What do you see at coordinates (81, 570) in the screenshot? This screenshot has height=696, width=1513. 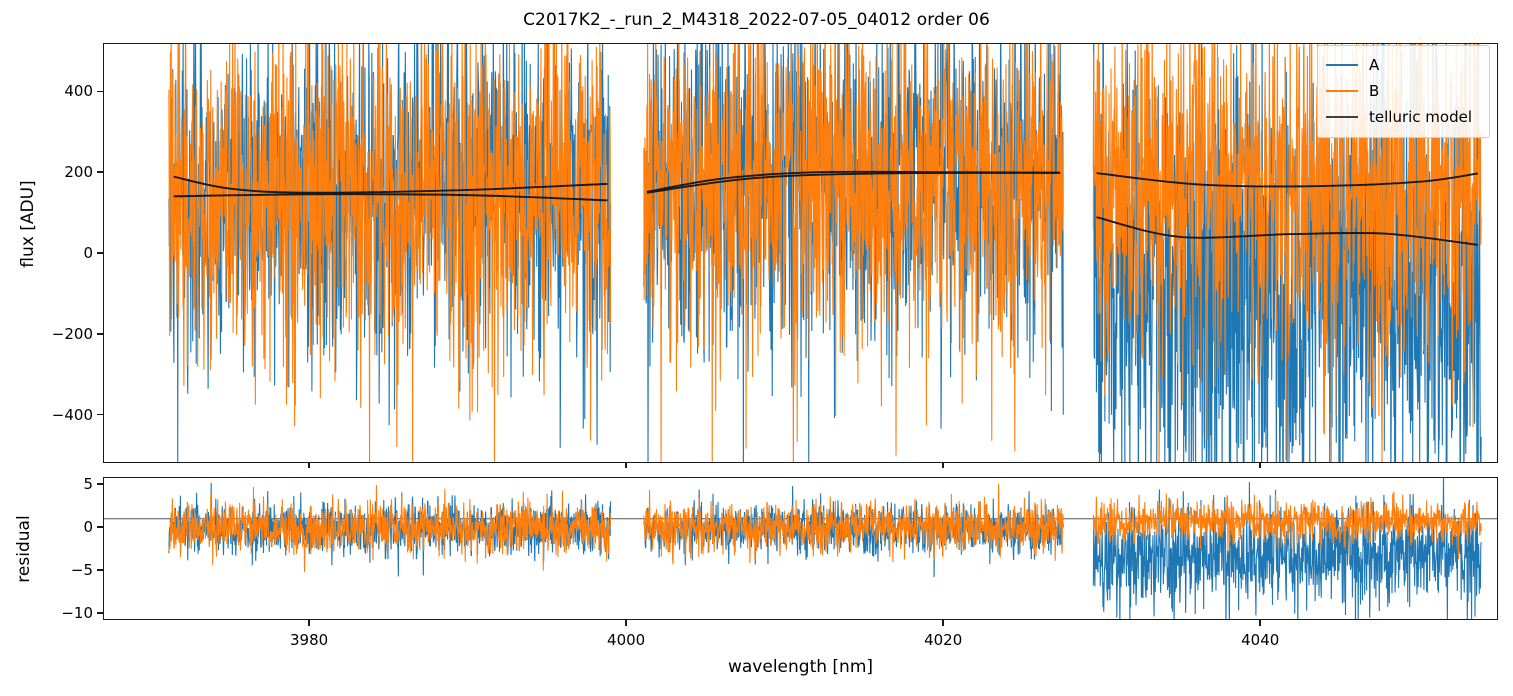 I see `residual-y-tick-label: −5` at bounding box center [81, 570].